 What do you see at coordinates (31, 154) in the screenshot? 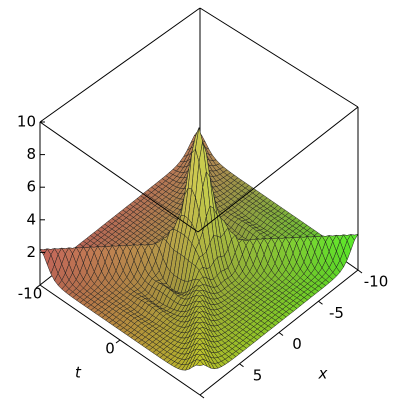
I see `z-tick-label: 8` at bounding box center [31, 154].